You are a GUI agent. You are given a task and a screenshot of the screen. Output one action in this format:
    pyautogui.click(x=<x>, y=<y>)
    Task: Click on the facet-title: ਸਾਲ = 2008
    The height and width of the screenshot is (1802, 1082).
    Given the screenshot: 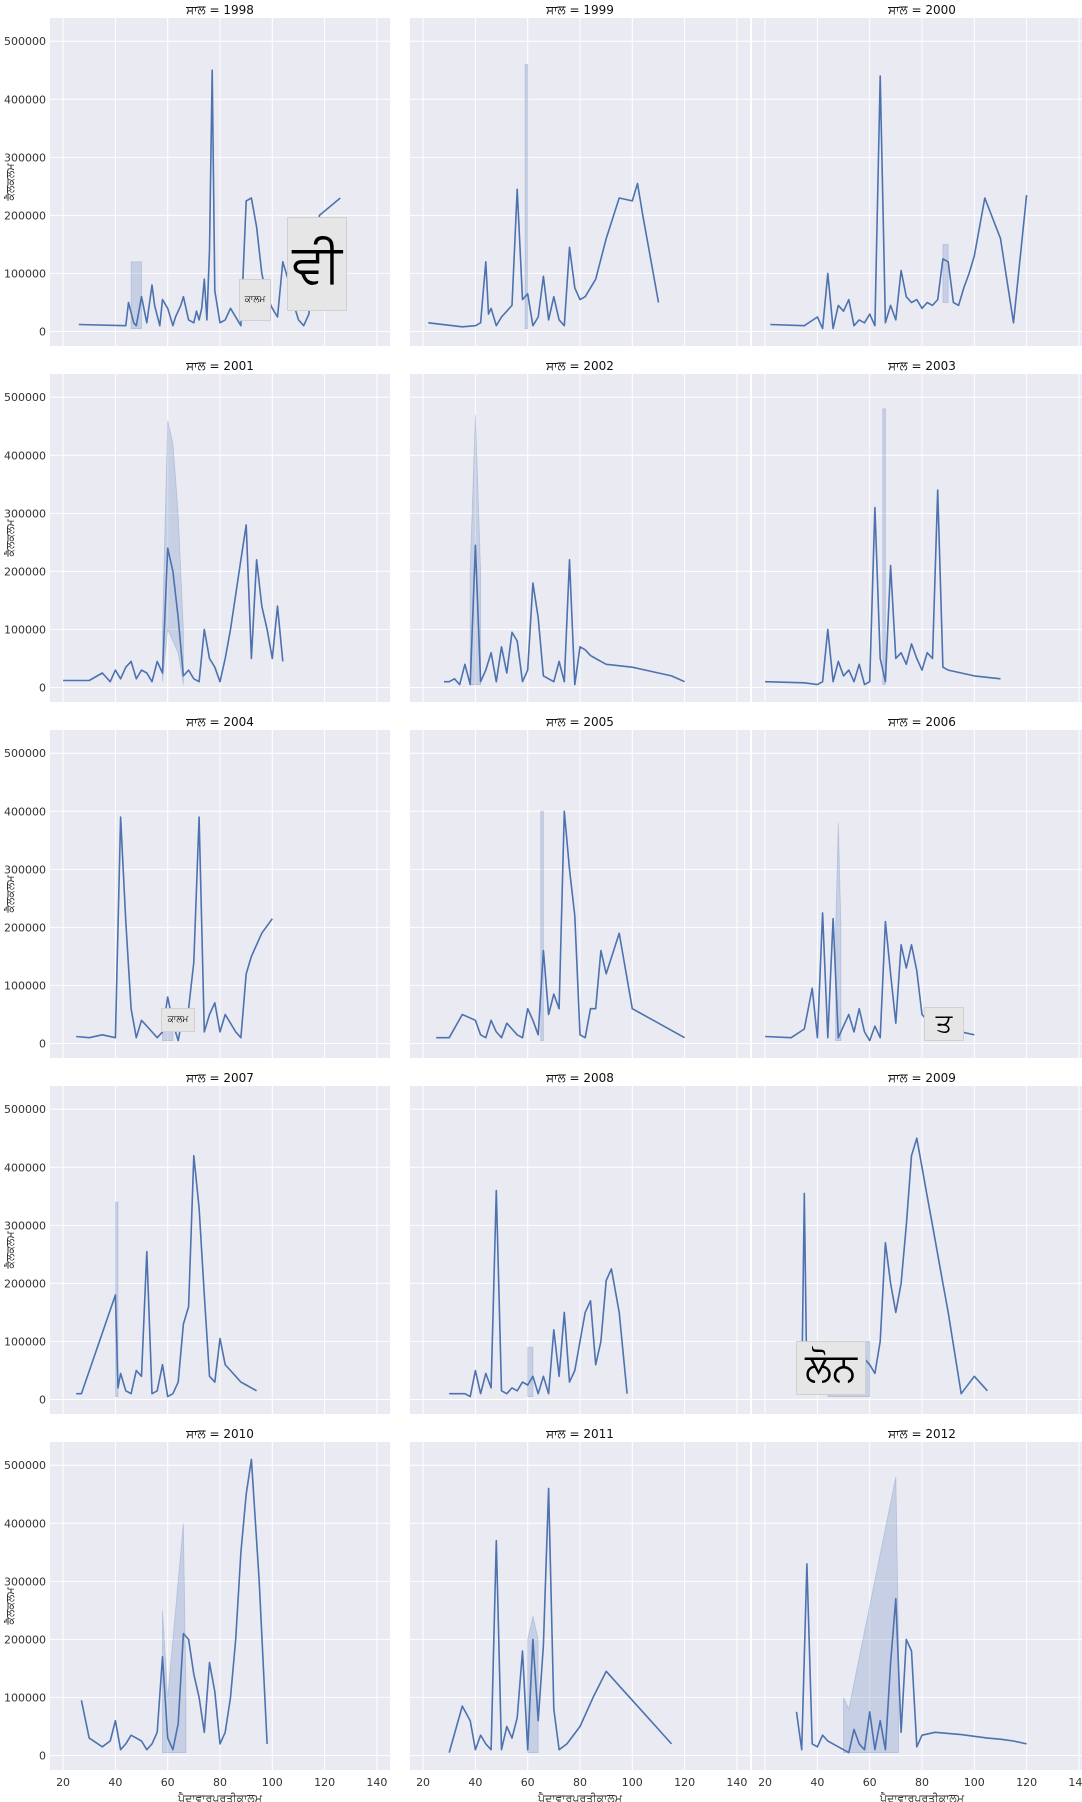 What is the action you would take?
    pyautogui.click(x=579, y=1078)
    